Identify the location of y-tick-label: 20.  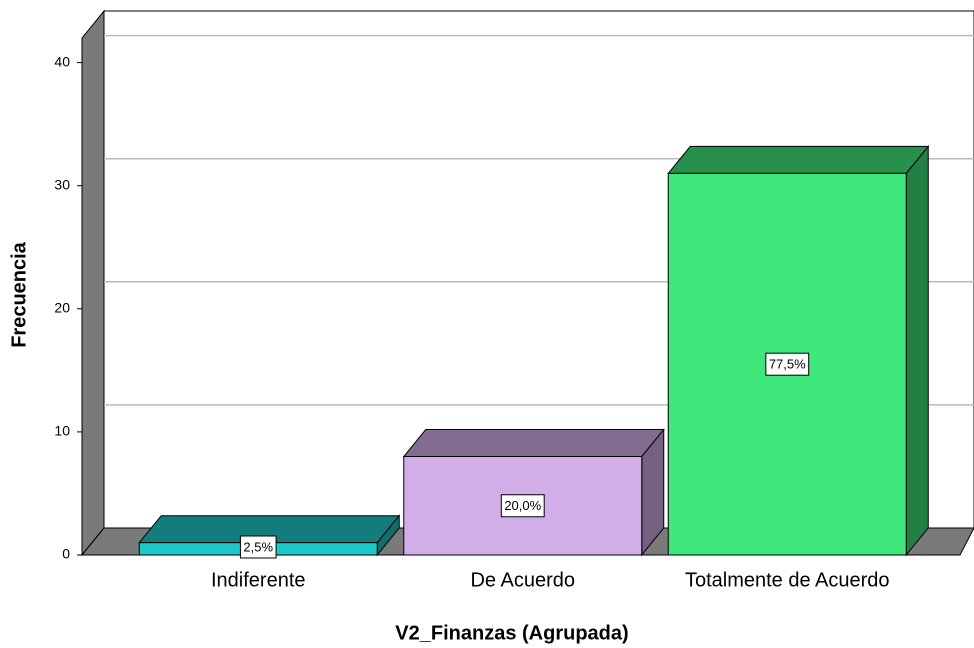
(62, 308).